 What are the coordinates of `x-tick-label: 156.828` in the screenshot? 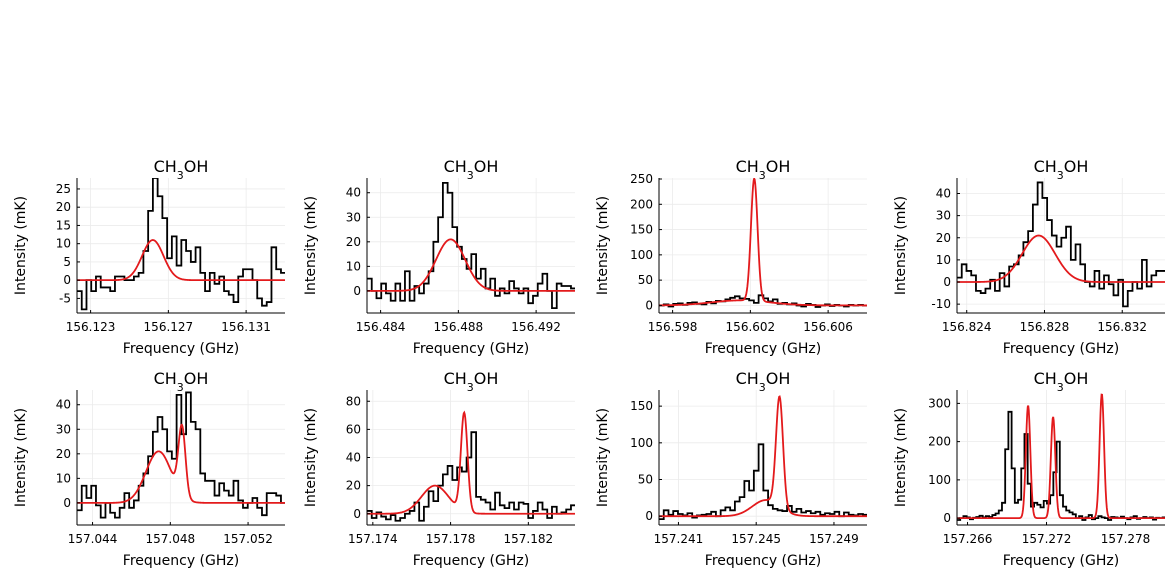 It's located at (1045, 327).